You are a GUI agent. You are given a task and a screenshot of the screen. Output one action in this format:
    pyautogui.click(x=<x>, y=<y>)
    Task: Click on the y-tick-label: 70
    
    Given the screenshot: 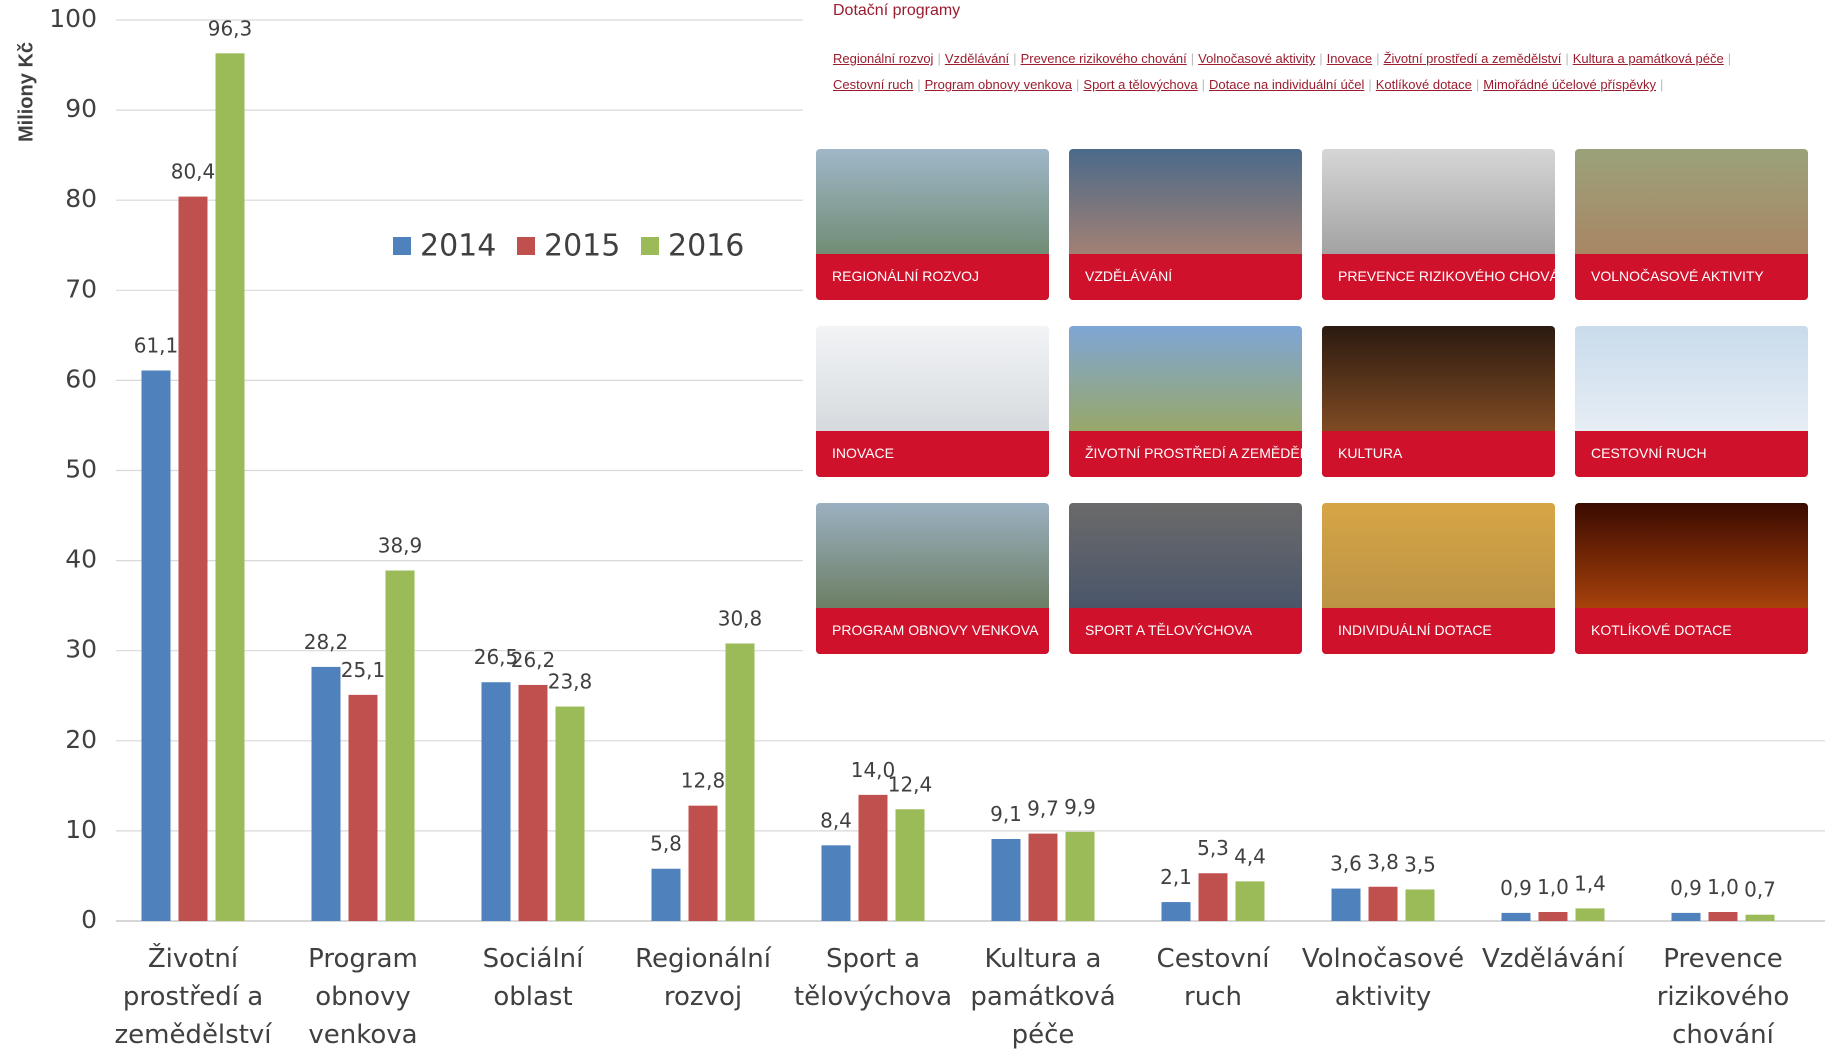 What is the action you would take?
    pyautogui.click(x=81, y=288)
    